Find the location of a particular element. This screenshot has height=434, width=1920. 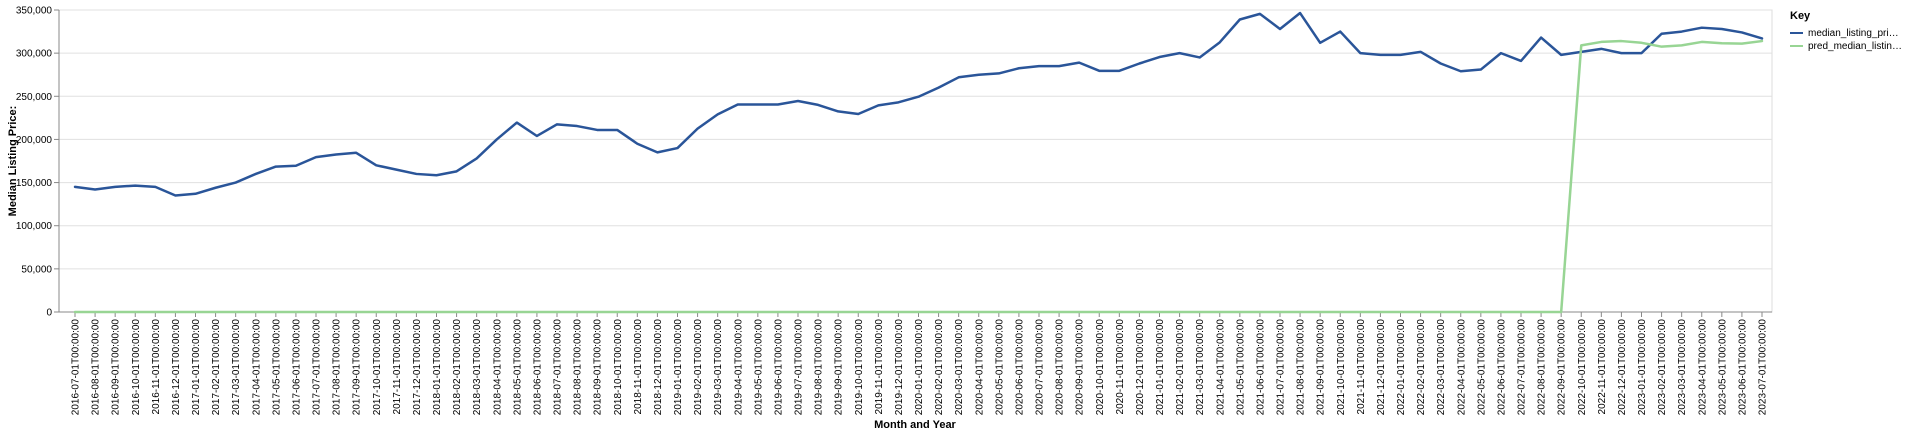

x-tick-label: 2018-08-01T00:00:00 is located at coordinates (578, 367).